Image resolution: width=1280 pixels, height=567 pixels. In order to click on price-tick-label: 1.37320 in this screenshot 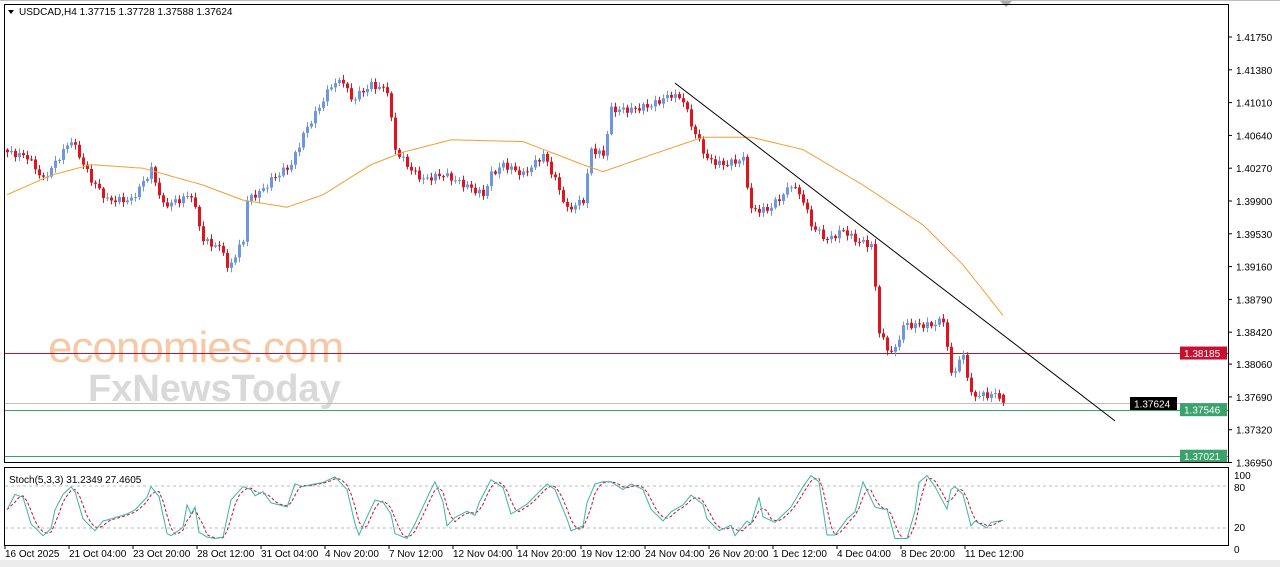, I will do `click(1254, 431)`.